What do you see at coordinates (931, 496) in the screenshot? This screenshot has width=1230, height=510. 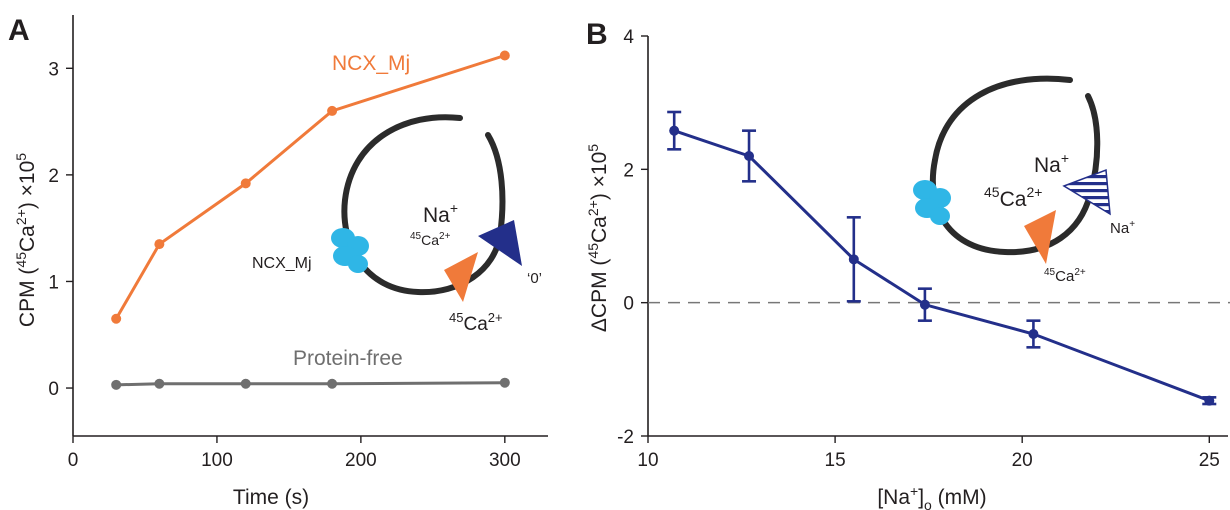 I see `chart-b-xlabel: [Na+]o (mM)` at bounding box center [931, 496].